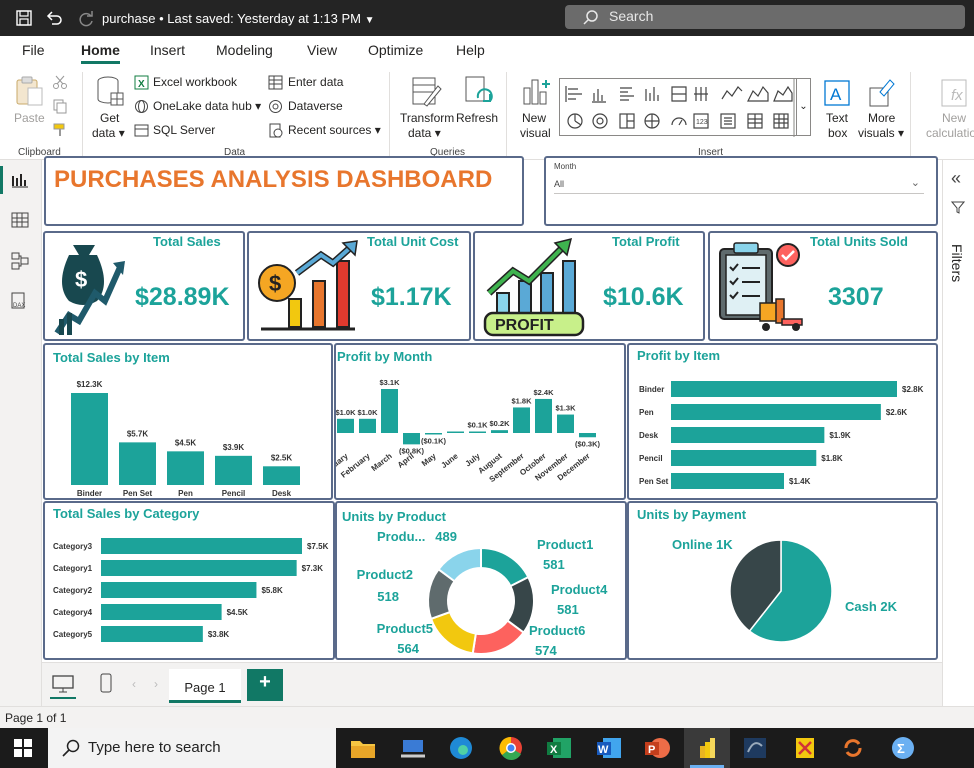  Describe the element at coordinates (954, 93) in the screenshot. I see `new-calculation-icon: fx` at that location.